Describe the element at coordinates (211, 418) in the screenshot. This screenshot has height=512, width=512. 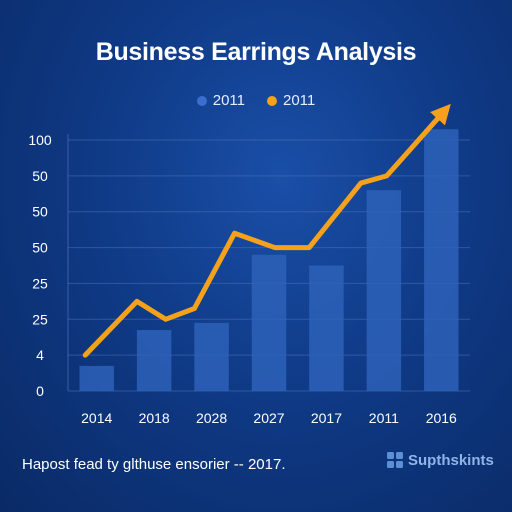
I see `x-tick-label: 2028` at that location.